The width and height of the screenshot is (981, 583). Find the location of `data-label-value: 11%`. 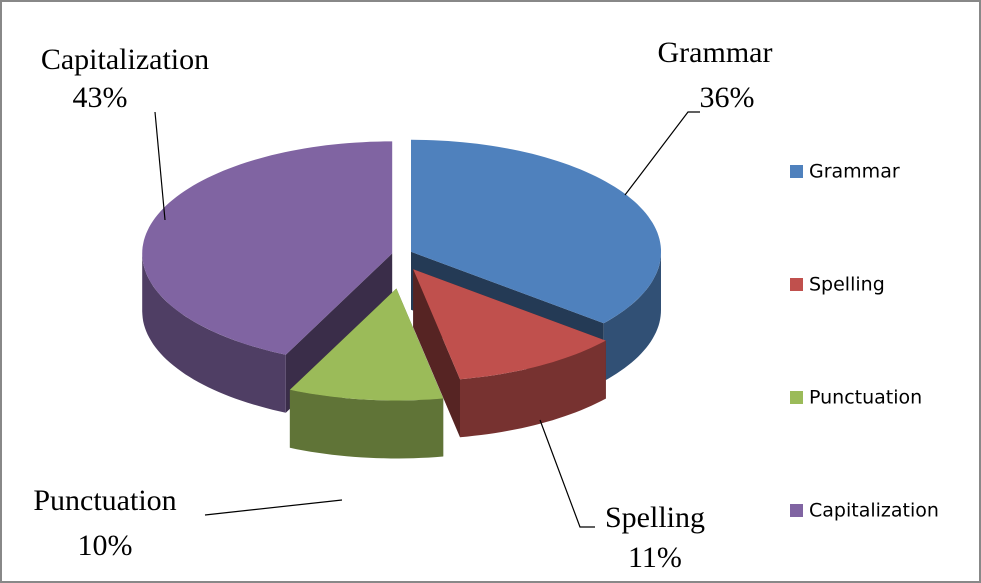

data-label-value: 11% is located at coordinates (655, 557).